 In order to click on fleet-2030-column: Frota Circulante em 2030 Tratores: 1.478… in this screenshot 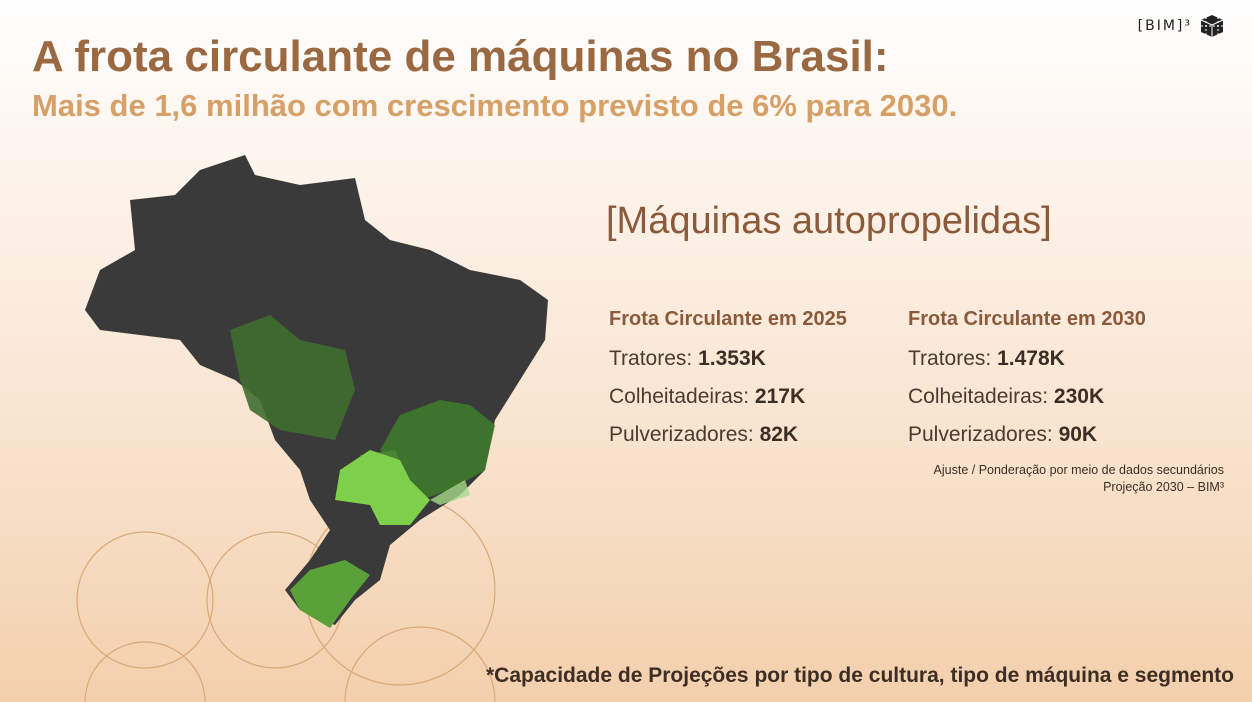, I will do `click(1027, 384)`.